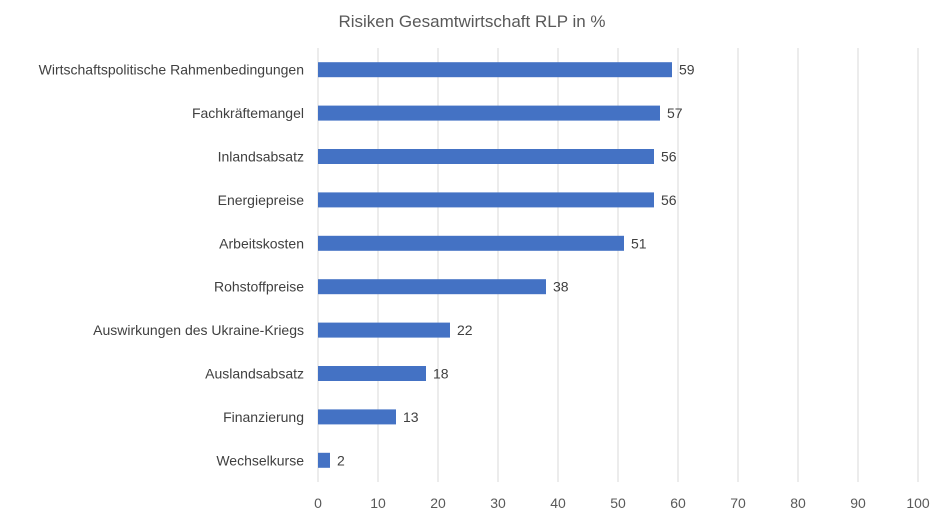  What do you see at coordinates (260, 460) in the screenshot?
I see `category-label: Wechselkurse` at bounding box center [260, 460].